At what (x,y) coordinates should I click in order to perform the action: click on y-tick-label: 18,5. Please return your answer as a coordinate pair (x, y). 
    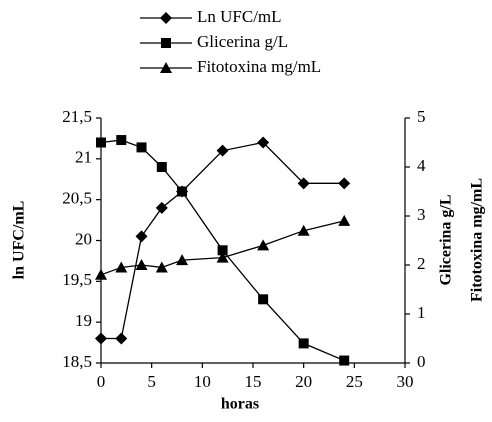
    Looking at the image, I should click on (77, 361).